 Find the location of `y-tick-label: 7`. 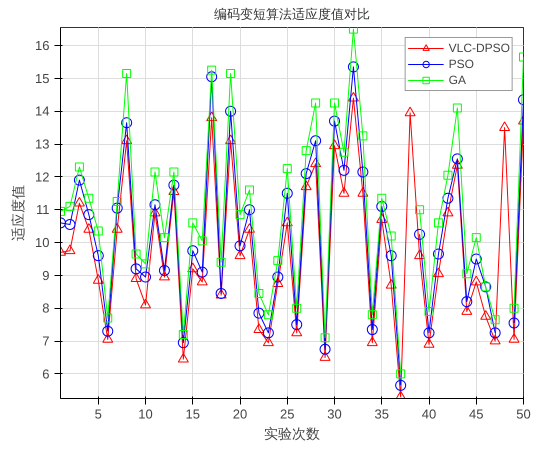

y-tick-label: 7 is located at coordinates (46, 341).